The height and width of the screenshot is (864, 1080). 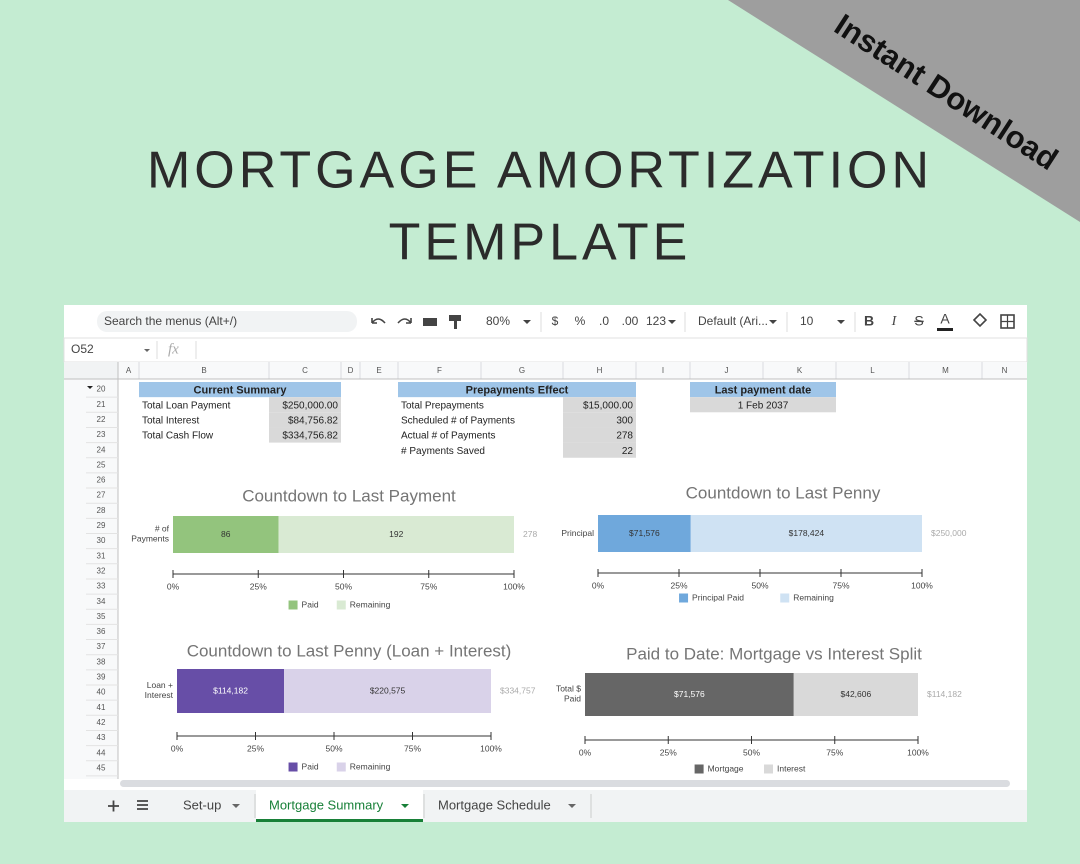 What do you see at coordinates (872, 370) in the screenshot?
I see `column-header: L` at bounding box center [872, 370].